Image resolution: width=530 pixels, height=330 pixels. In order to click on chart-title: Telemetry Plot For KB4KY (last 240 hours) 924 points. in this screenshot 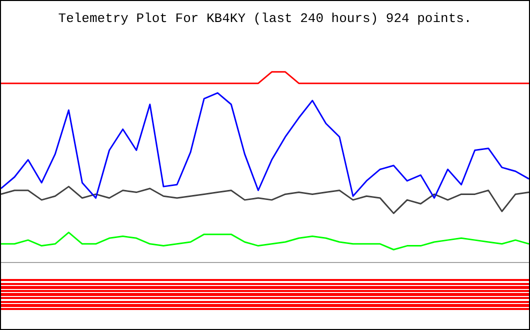, I will do `click(265, 18)`.